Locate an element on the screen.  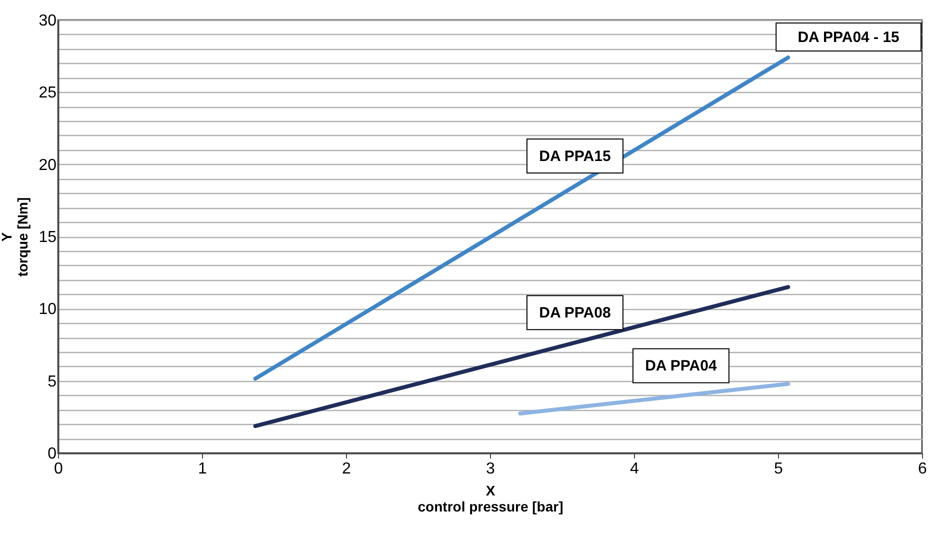
series-label: DA PPA15 is located at coordinates (575, 156).